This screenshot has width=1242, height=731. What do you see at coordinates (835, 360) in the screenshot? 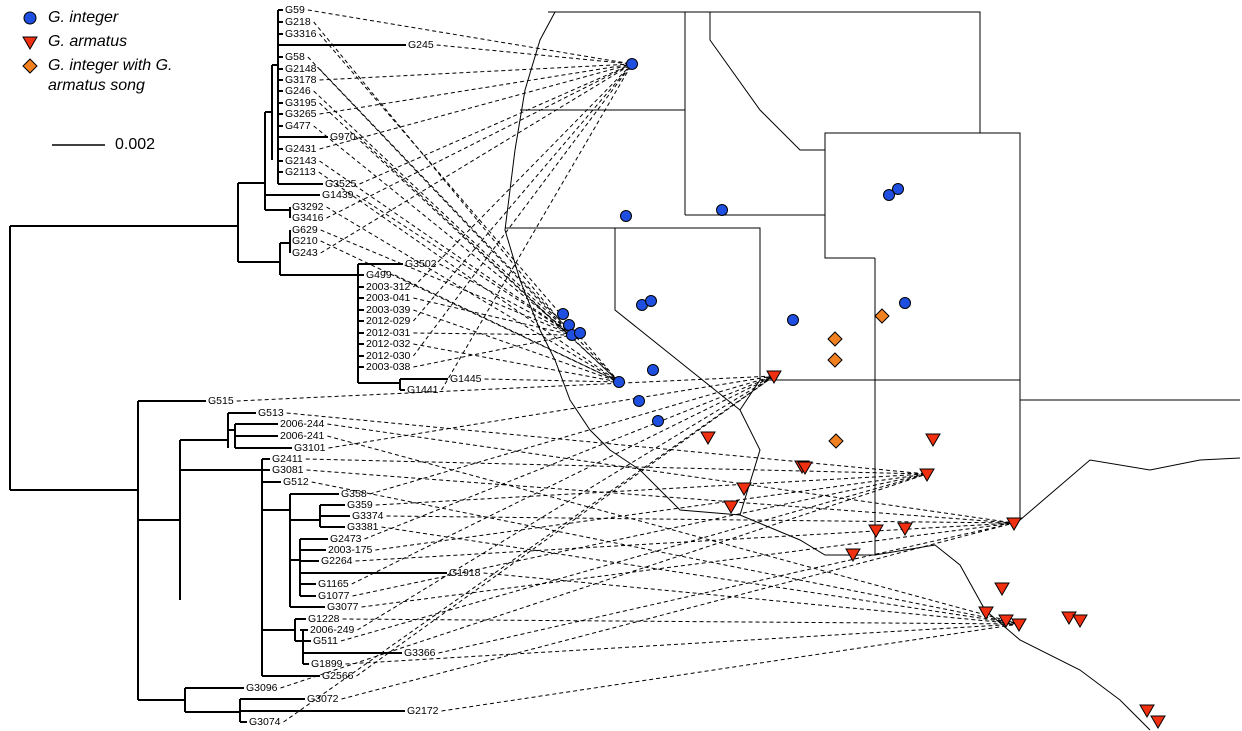
I see `site-song` at bounding box center [835, 360].